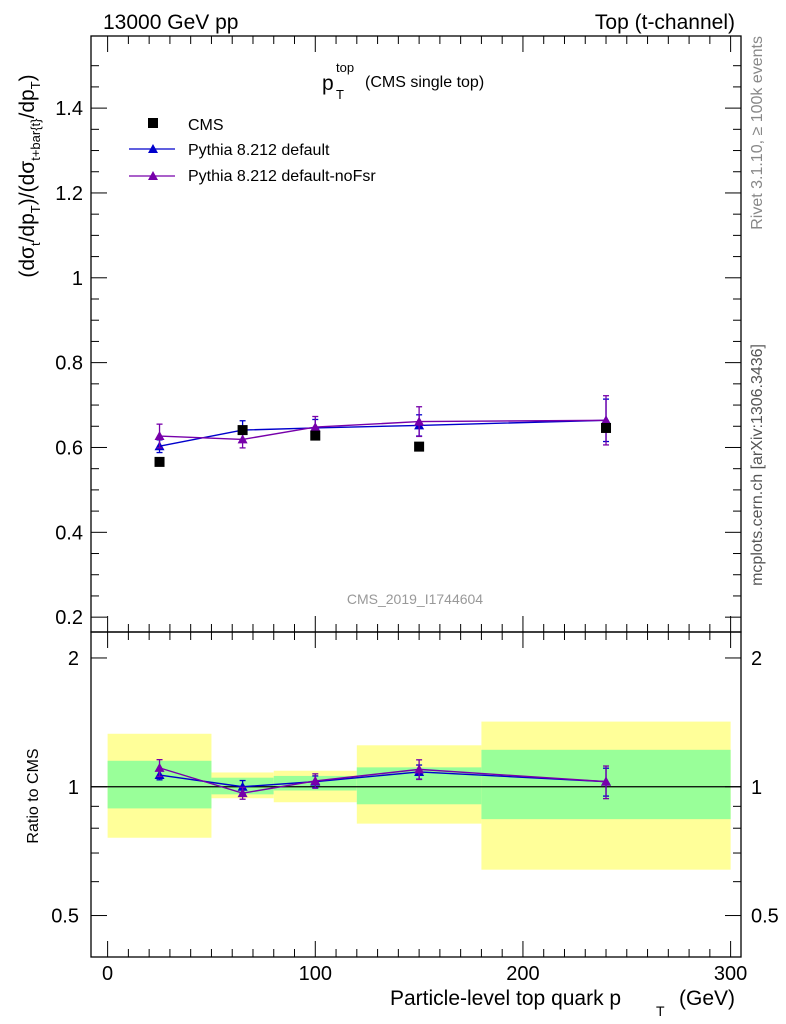  What do you see at coordinates (756, 659) in the screenshot?
I see `ratio-y-tick-label-right: 2` at bounding box center [756, 659].